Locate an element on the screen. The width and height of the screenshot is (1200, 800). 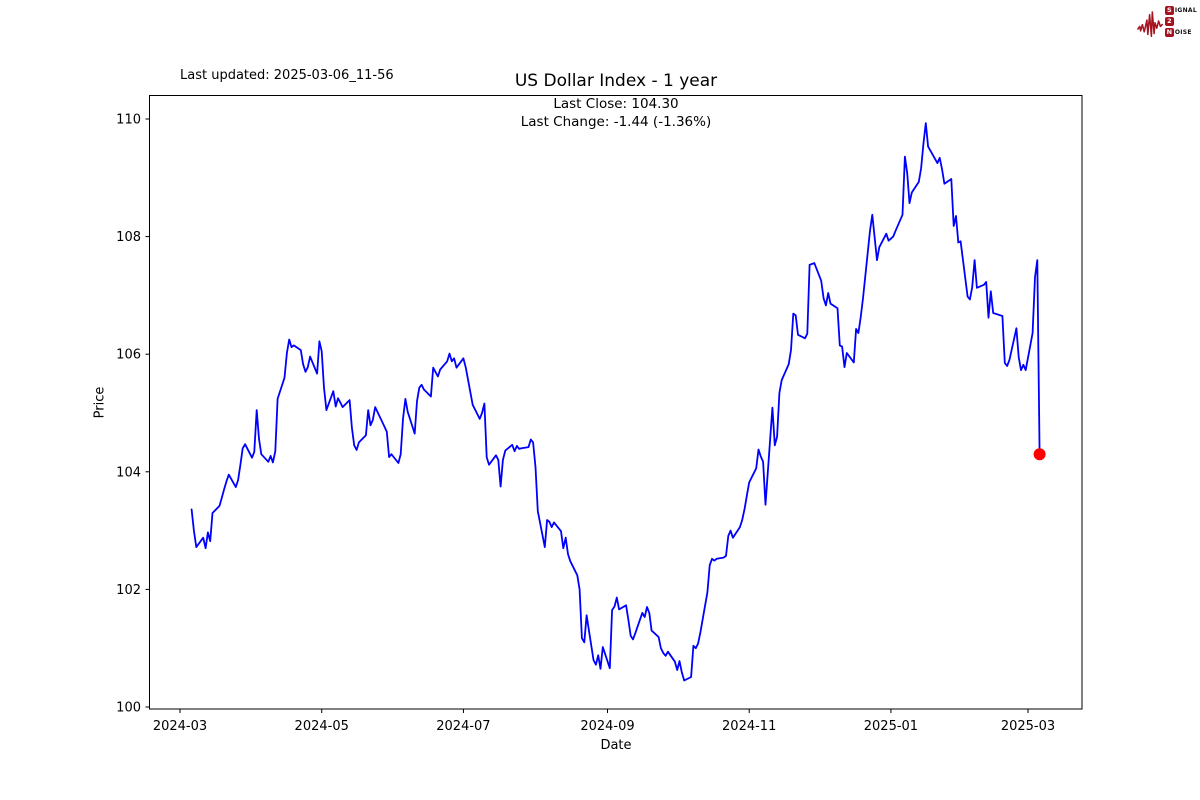
last-close-text: Last Close: 104.30 is located at coordinates (616, 104).